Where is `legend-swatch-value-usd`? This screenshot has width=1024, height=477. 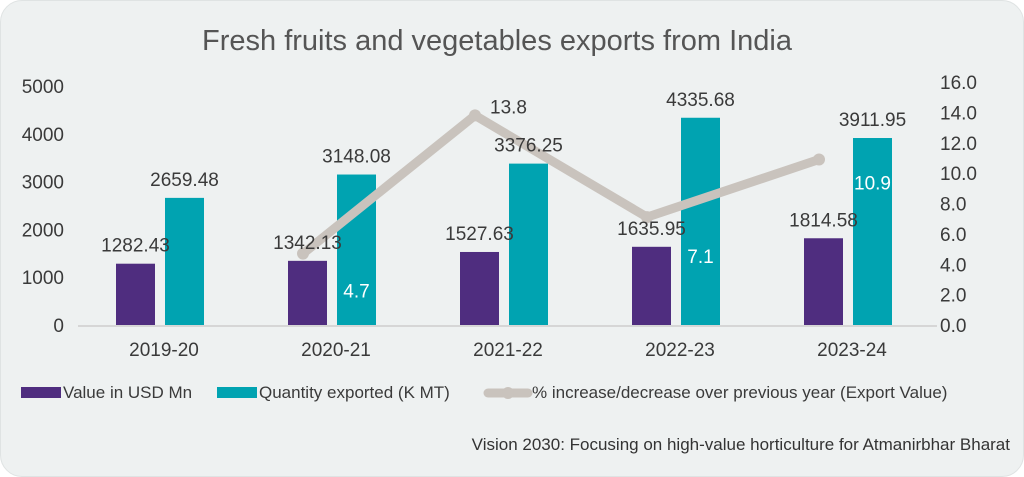
legend-swatch-value-usd is located at coordinates (41, 392).